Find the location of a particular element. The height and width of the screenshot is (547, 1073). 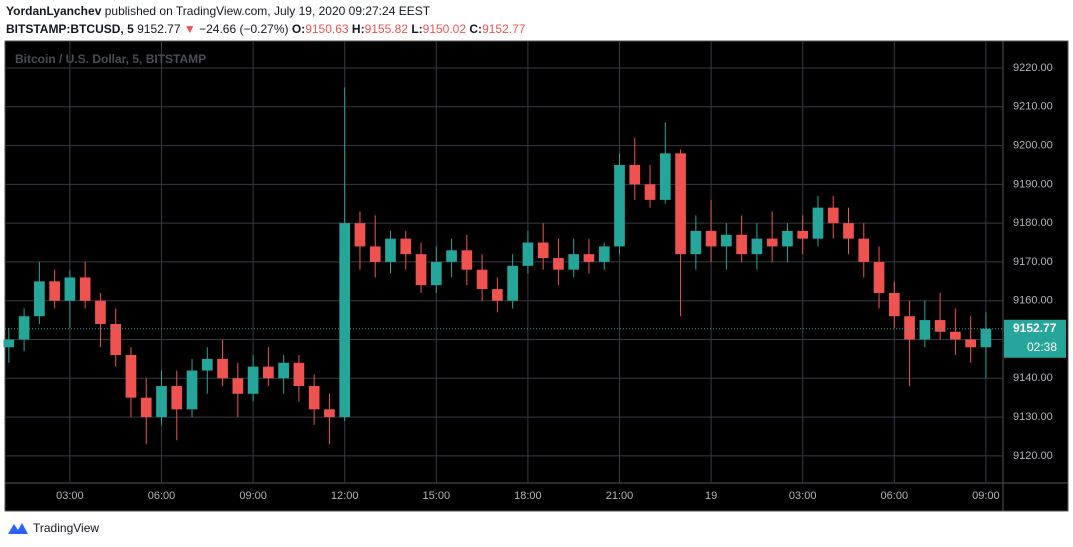

x-tick-label: 19 is located at coordinates (711, 496).